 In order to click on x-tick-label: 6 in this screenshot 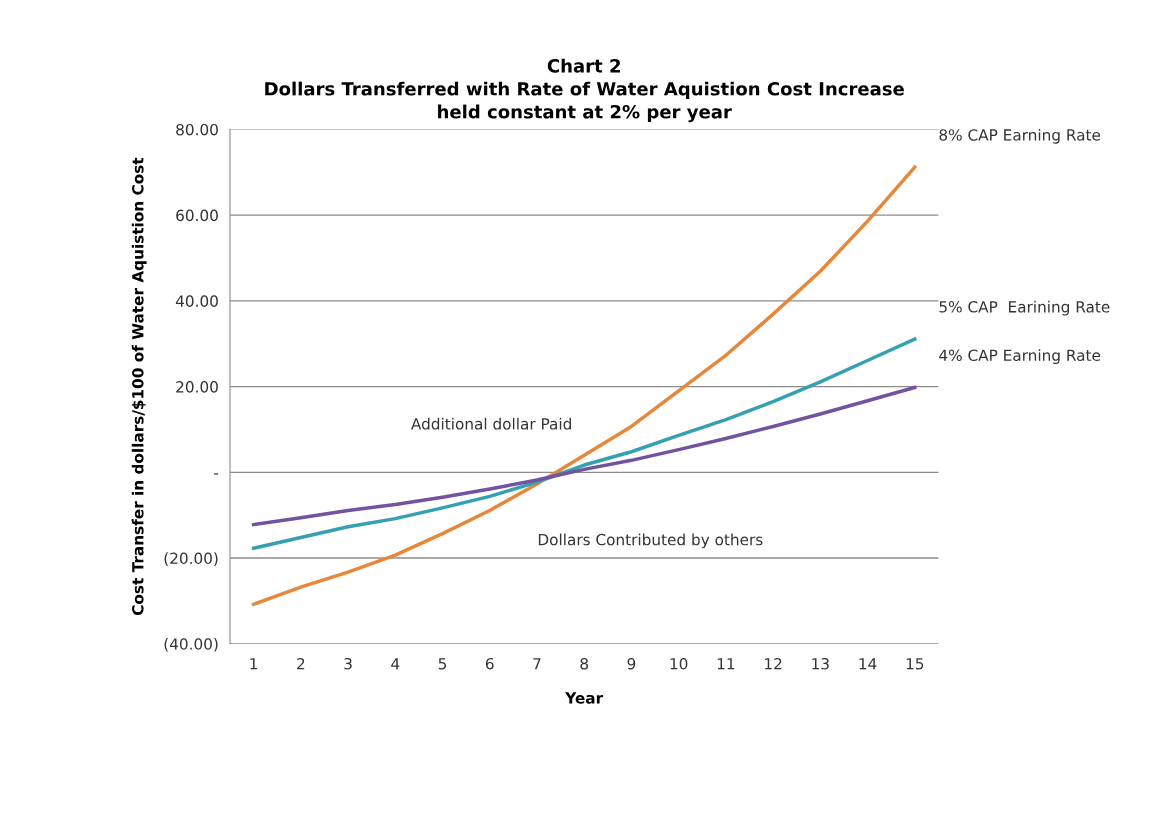, I will do `click(489, 663)`.